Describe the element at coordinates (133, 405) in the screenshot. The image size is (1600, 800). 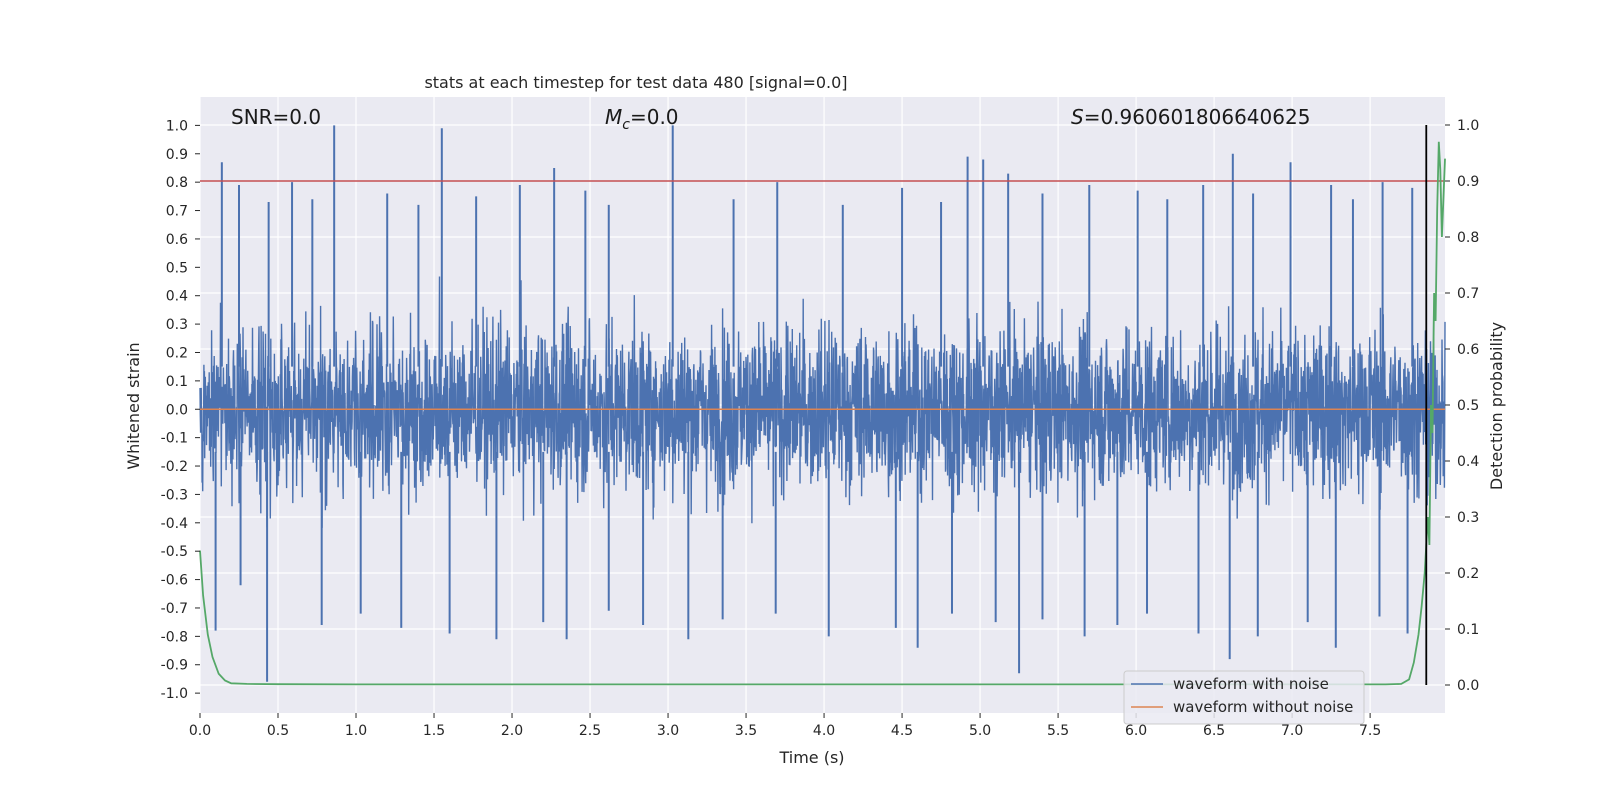
I see `y-axis-label: Whitened strain` at that location.